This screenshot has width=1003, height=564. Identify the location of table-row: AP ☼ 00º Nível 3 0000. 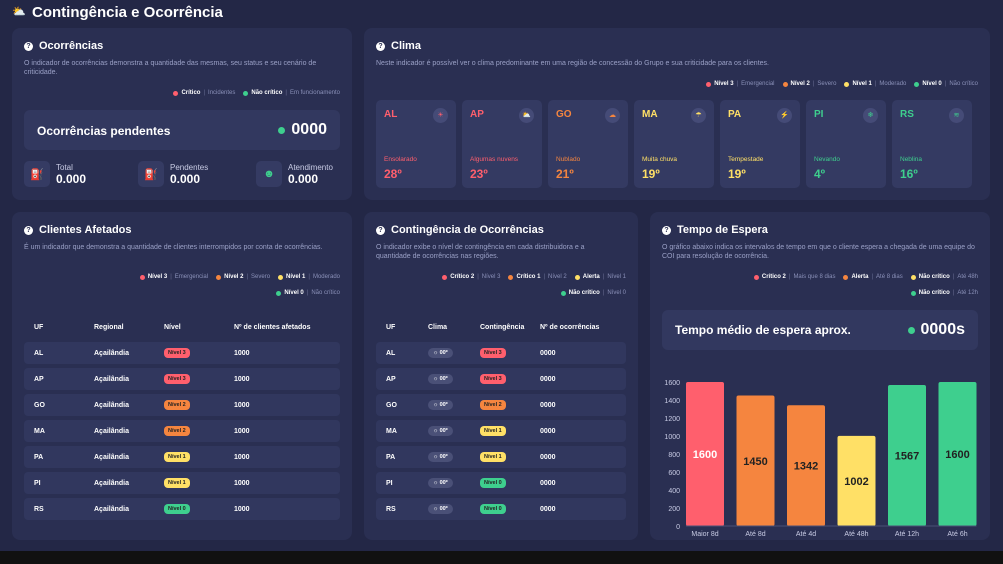
(501, 379).